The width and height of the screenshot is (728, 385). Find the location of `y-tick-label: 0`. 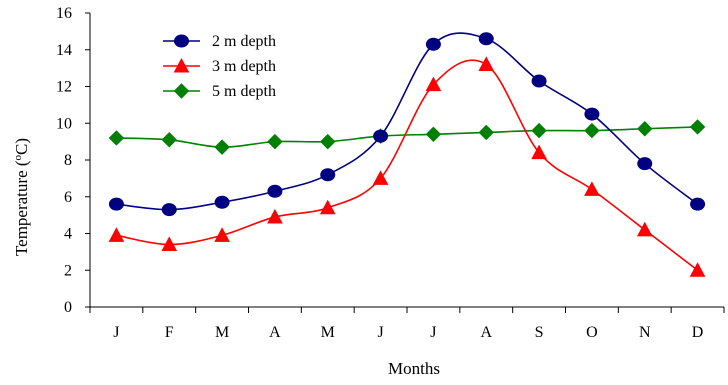

y-tick-label: 0 is located at coordinates (68, 307).